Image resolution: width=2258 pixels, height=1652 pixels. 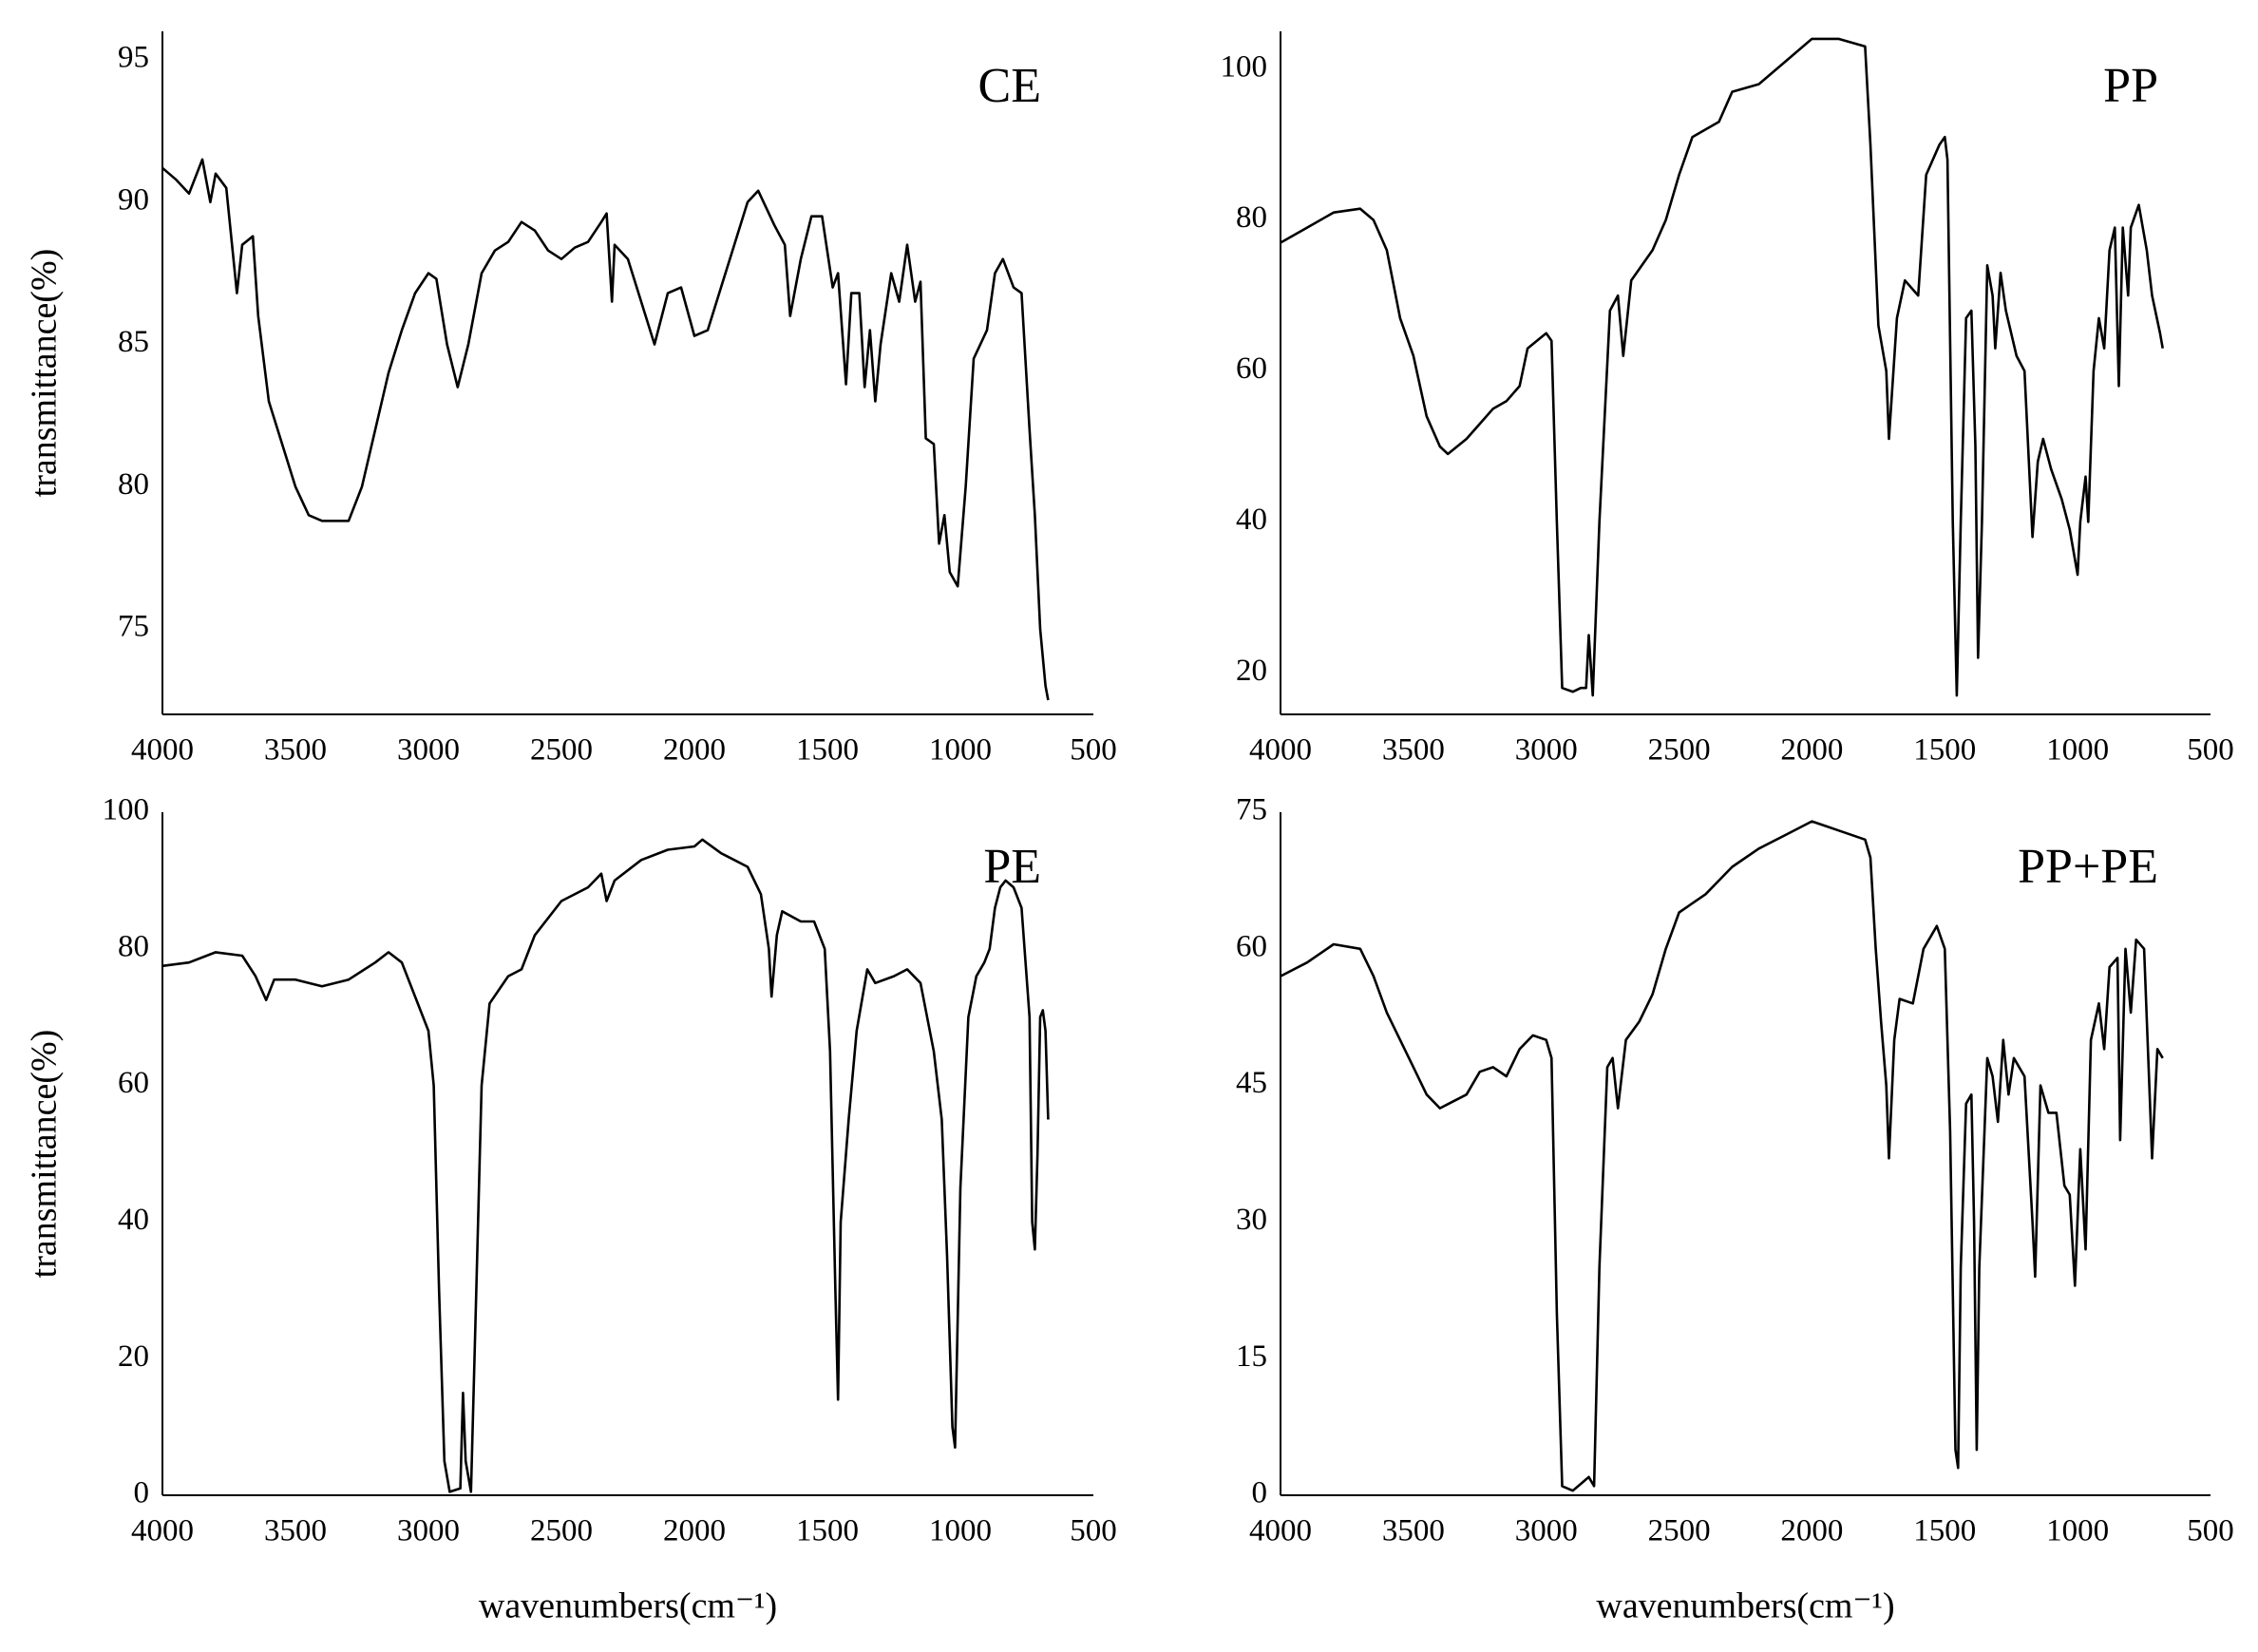 I want to click on y-tick-label: 90, so click(x=133, y=199).